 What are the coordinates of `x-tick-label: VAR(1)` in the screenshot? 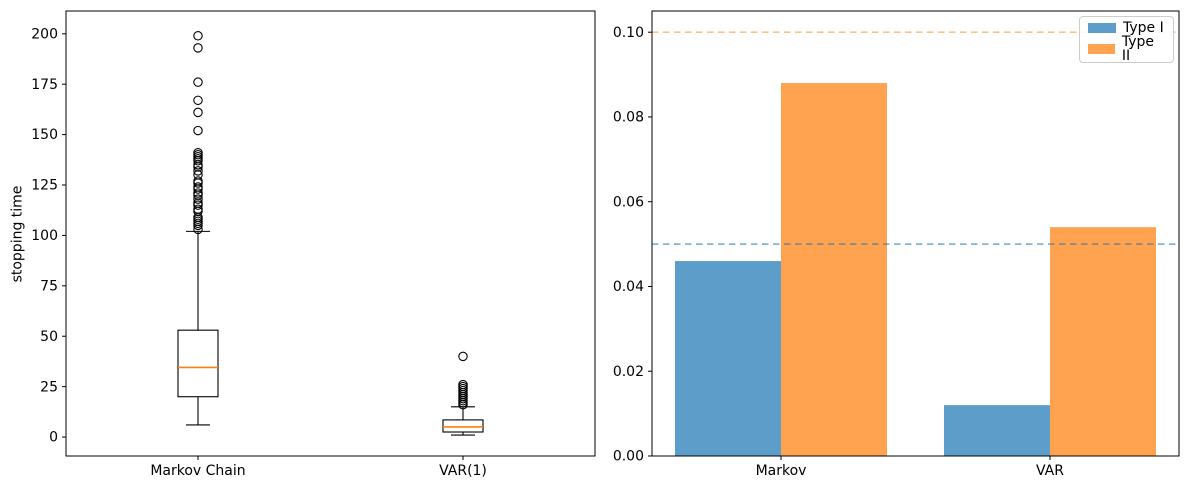 It's located at (463, 471).